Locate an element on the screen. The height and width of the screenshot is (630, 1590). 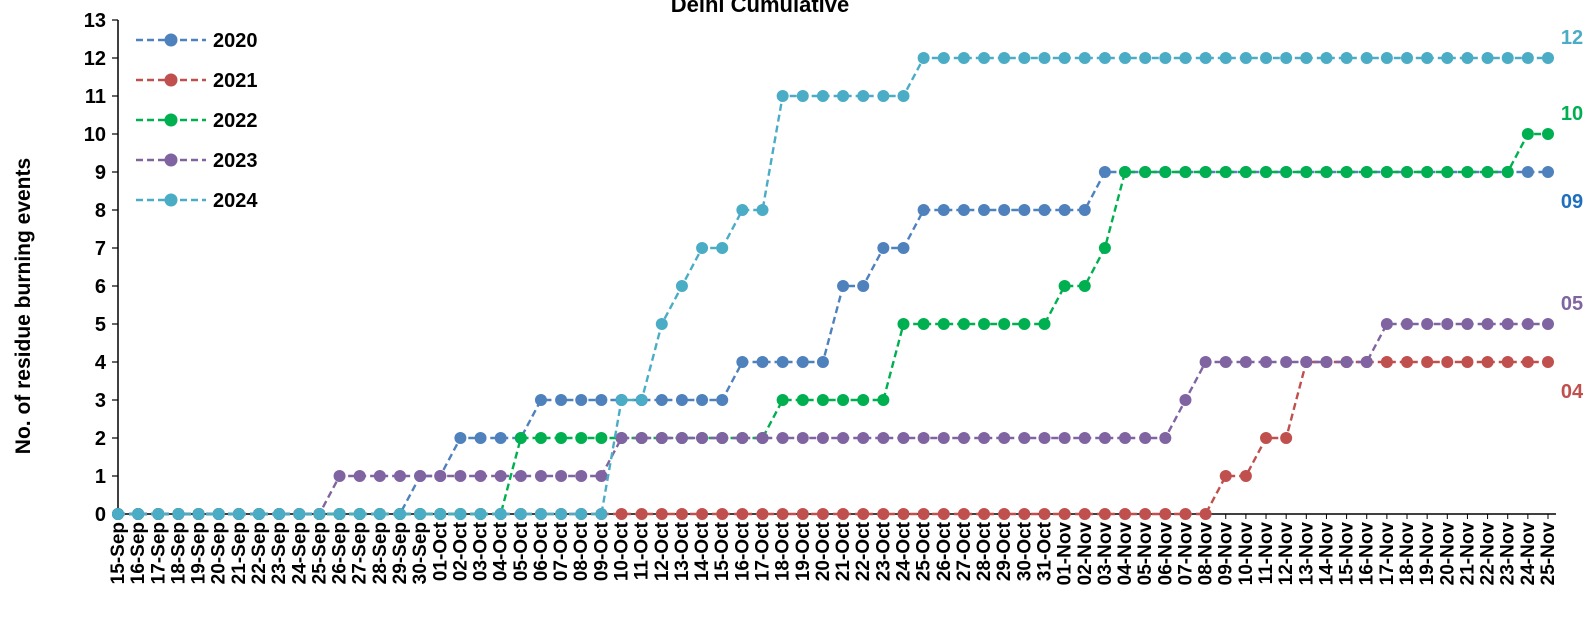
x-tick-label: 13-Oct is located at coordinates (682, 551).